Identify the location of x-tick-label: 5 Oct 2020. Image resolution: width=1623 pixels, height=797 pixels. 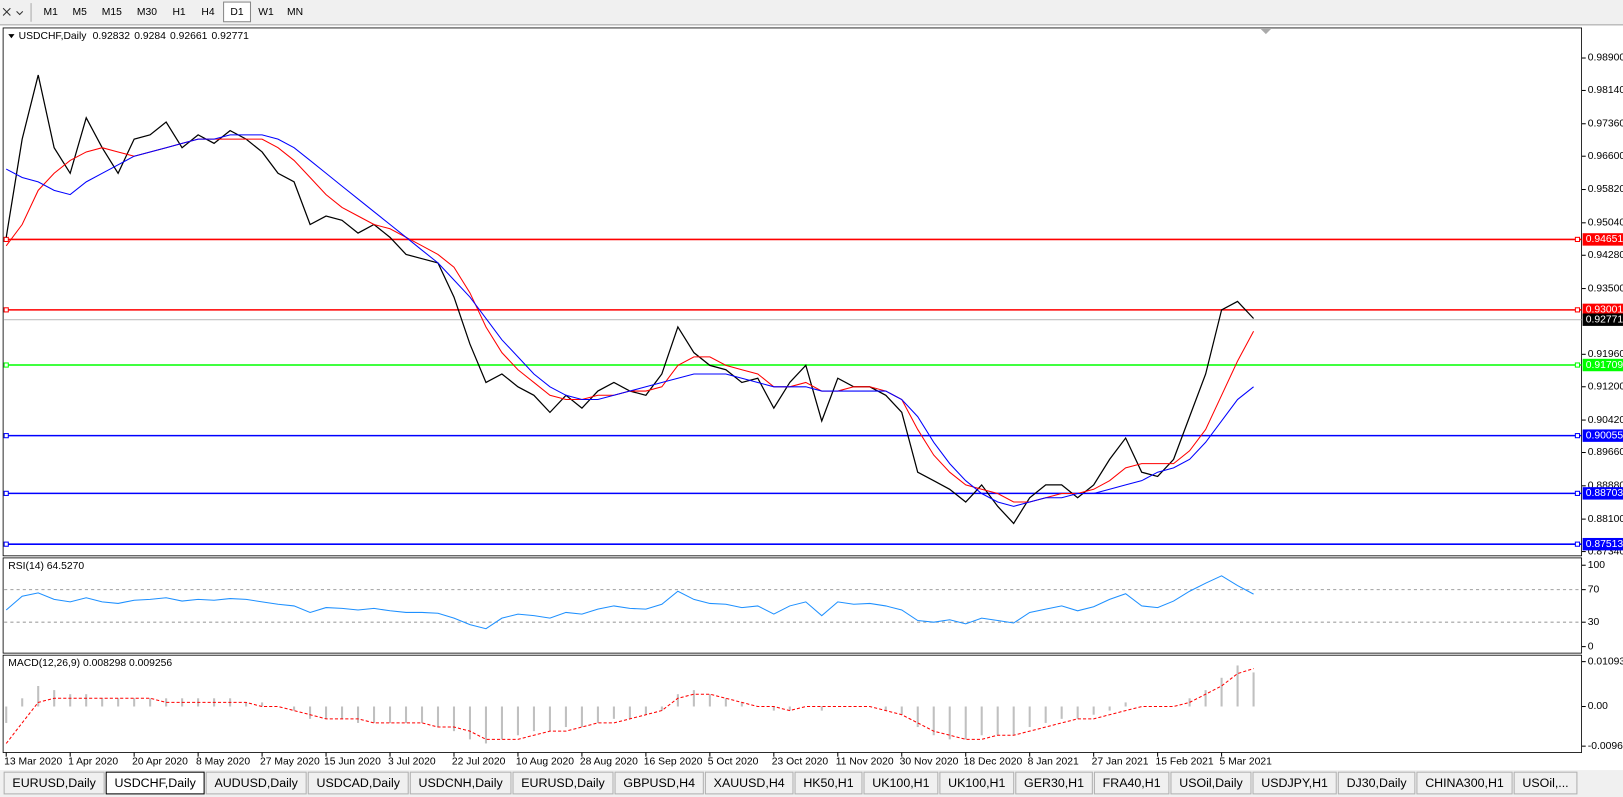
(733, 762).